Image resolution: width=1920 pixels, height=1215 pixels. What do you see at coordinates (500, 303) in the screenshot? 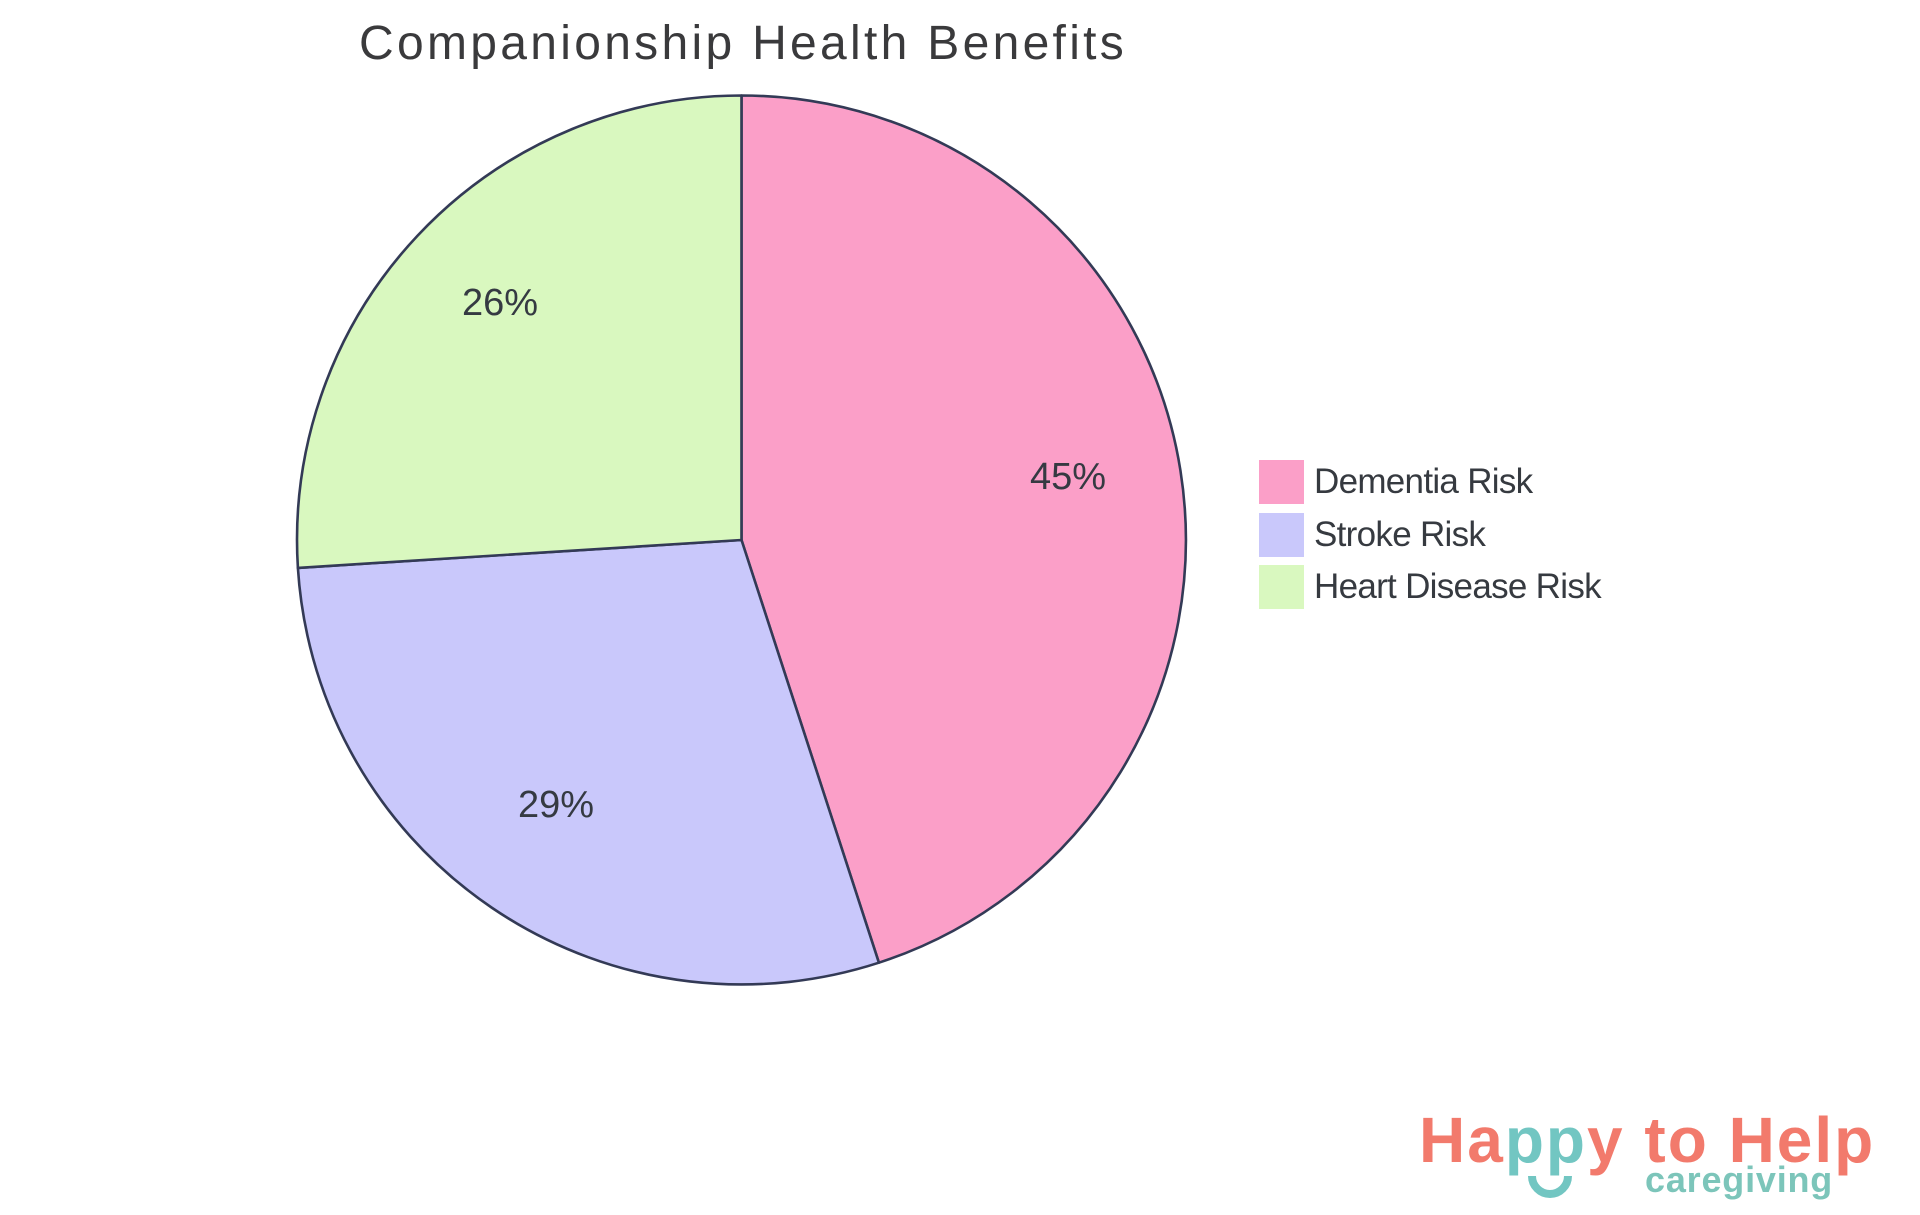
I see `svg-text: 26%` at bounding box center [500, 303].